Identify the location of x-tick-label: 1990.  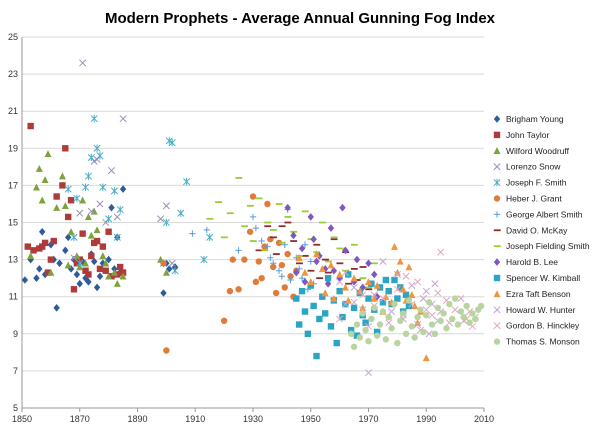
(426, 419).